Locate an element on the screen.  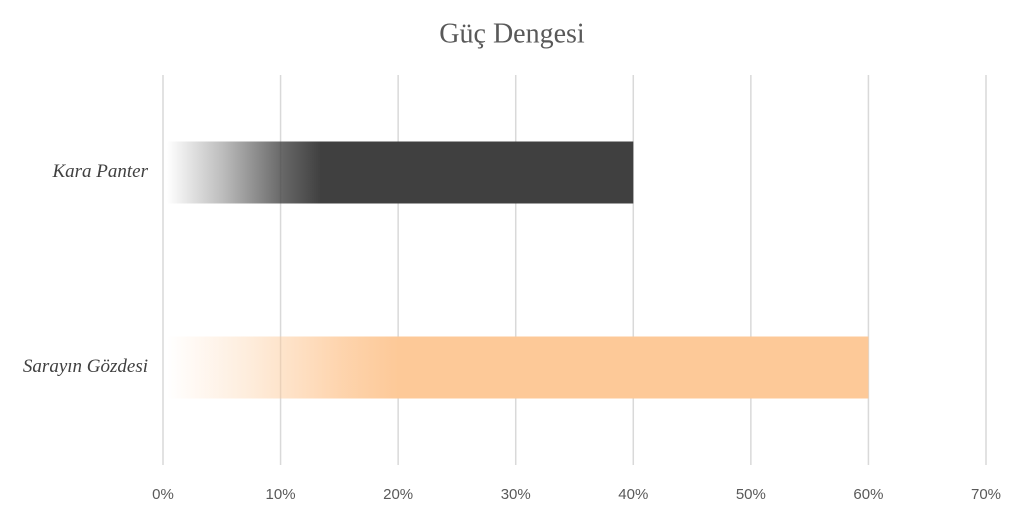
y-tick-label: Kara Panter is located at coordinates (99, 171).